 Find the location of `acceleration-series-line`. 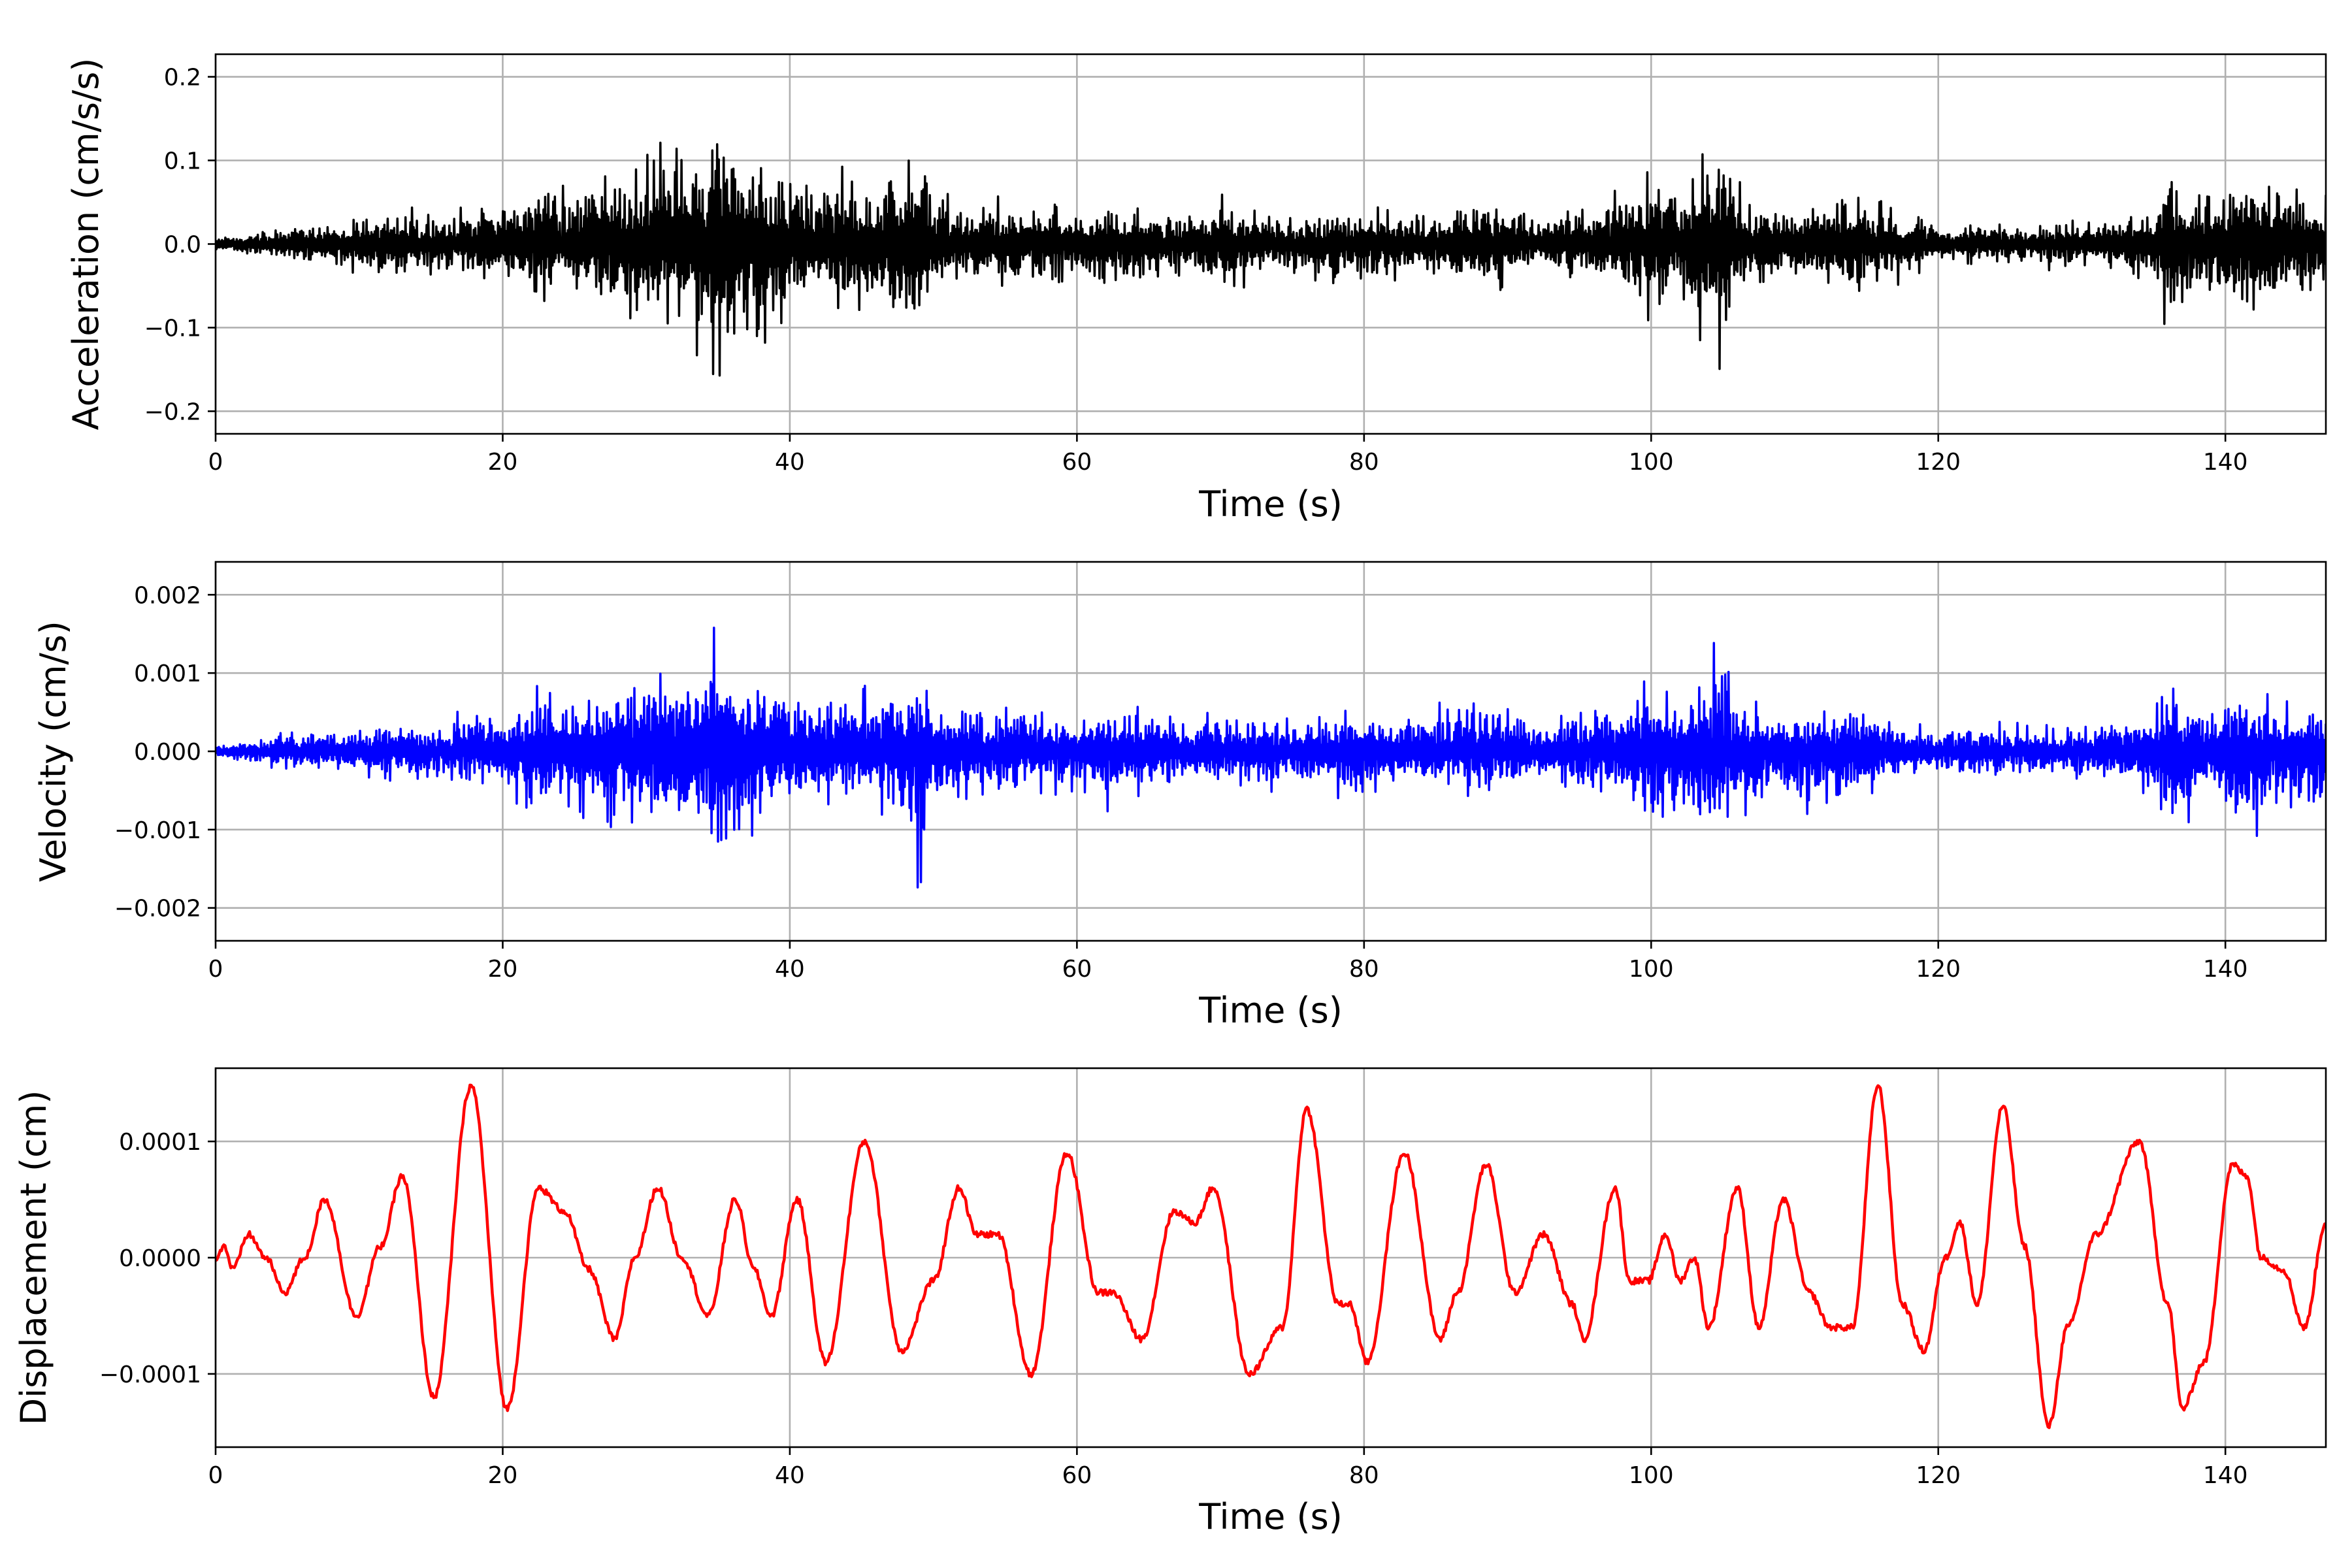

acceleration-series-line is located at coordinates (1271, 259).